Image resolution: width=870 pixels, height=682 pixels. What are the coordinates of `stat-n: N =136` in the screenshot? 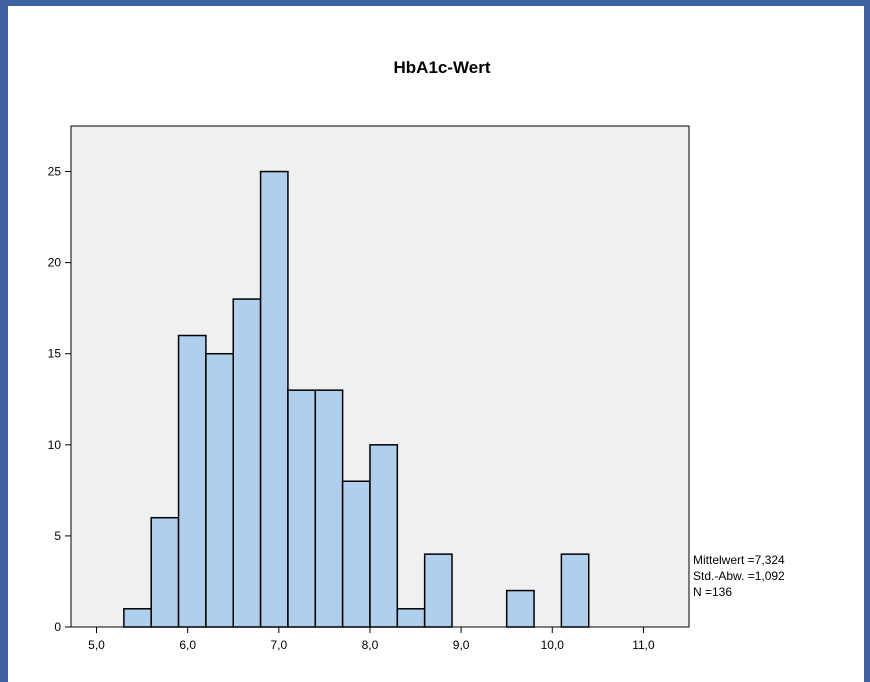 It's located at (712, 592).